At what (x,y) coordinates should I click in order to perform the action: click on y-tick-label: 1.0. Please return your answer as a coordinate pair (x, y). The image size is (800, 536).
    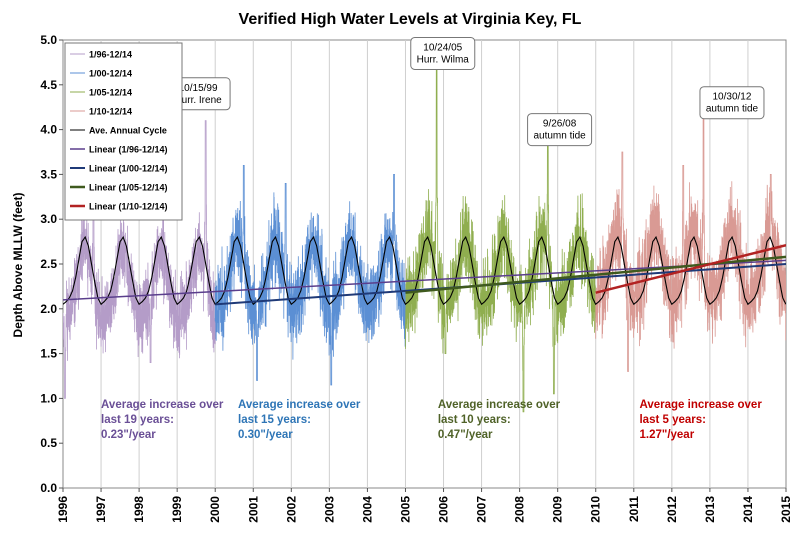
    Looking at the image, I should click on (48, 398).